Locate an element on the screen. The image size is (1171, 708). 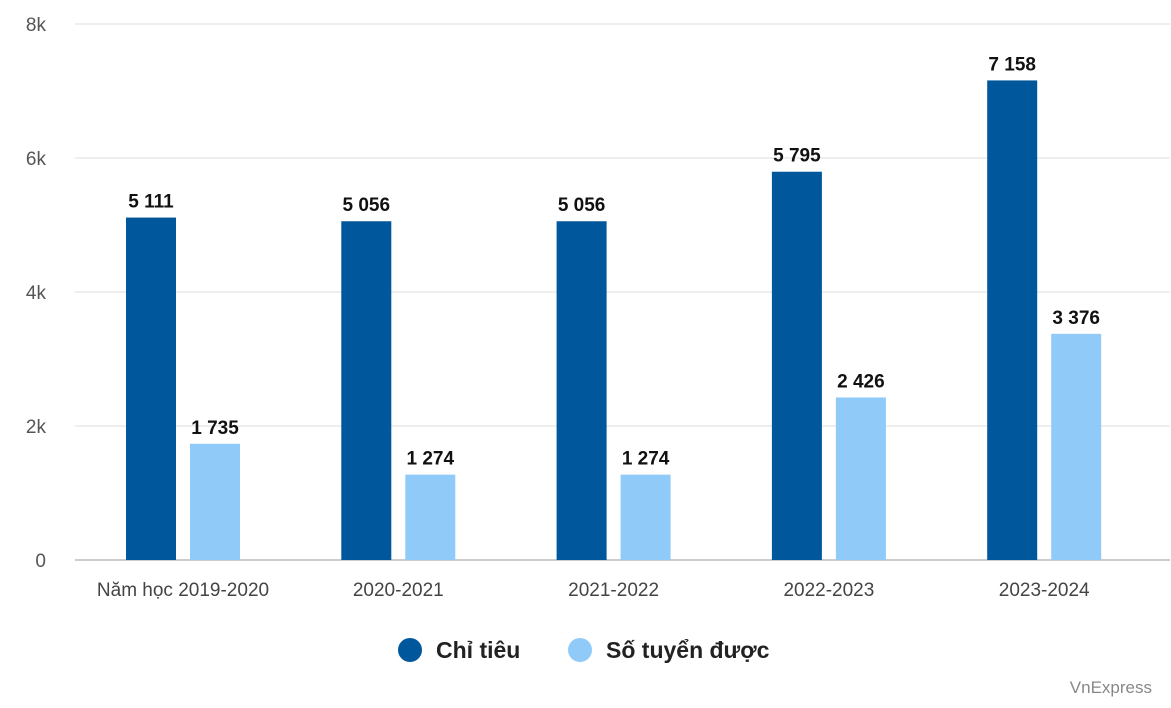
y-tick-label: 8k is located at coordinates (36, 25).